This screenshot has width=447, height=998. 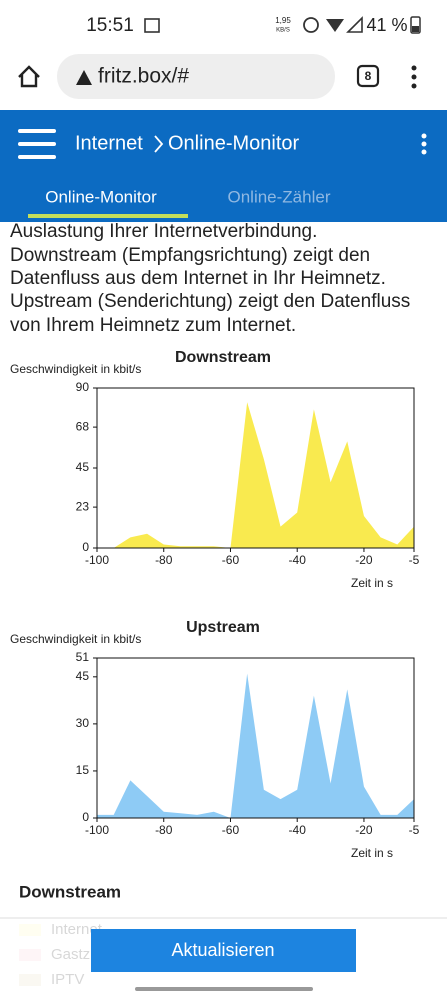 I want to click on browser-menu, so click(x=414, y=77).